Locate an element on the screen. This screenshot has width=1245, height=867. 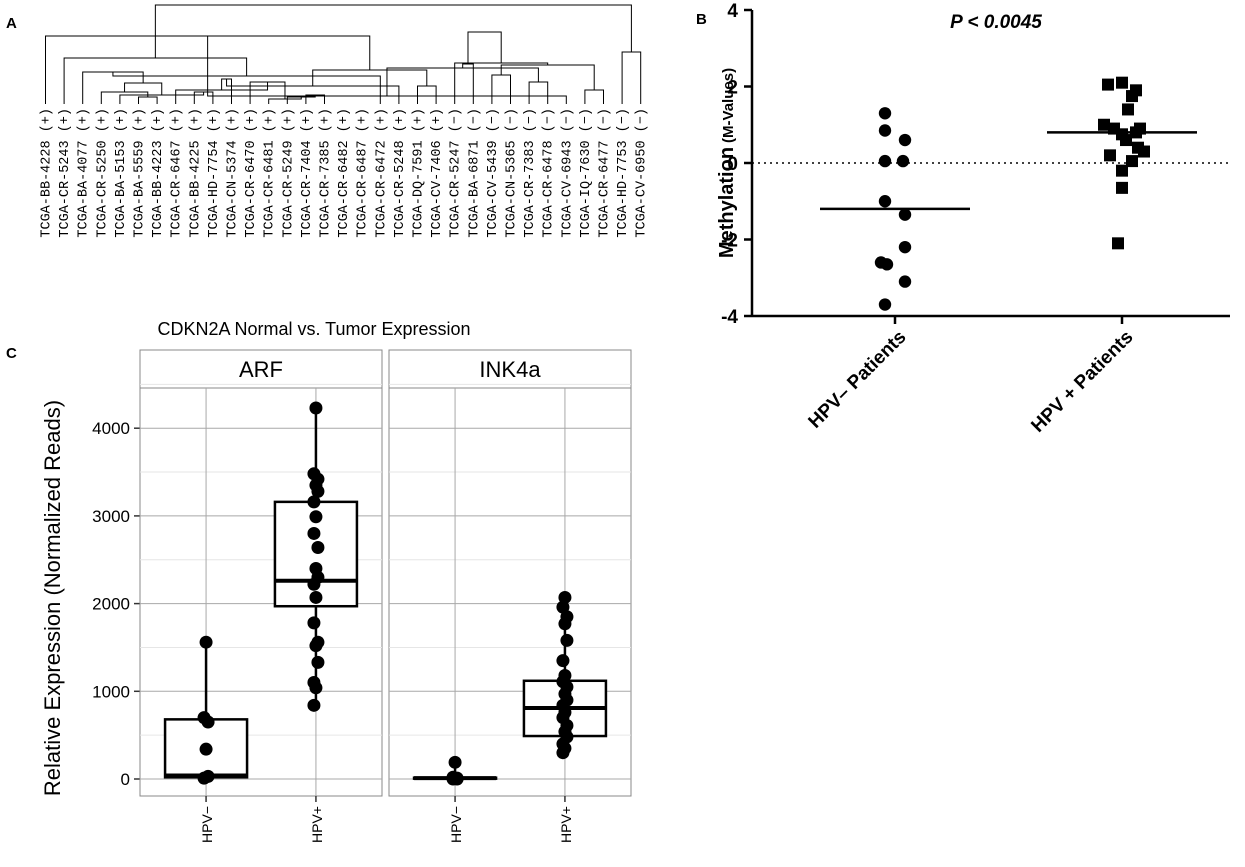
expression-y-tick-label: 2000 is located at coordinates (111, 604).